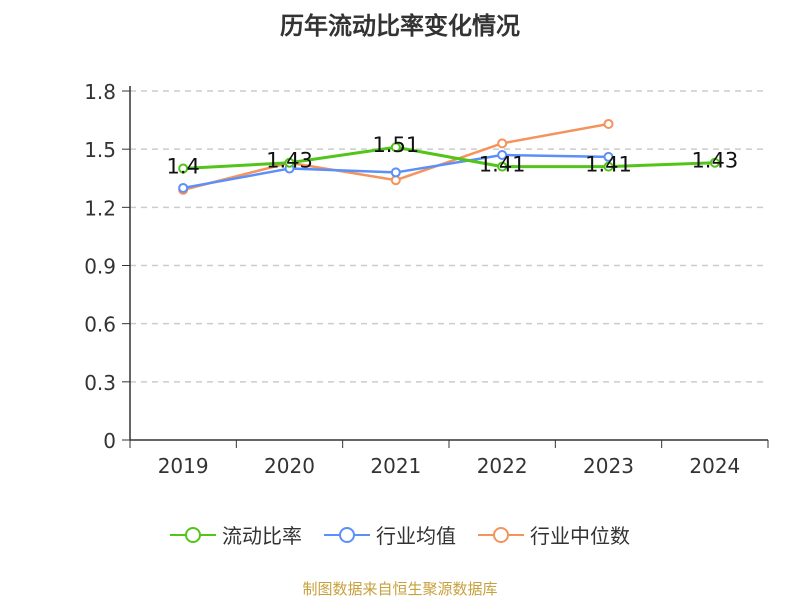  I want to click on chart-title: 历年流动比率变化情况, so click(400, 26).